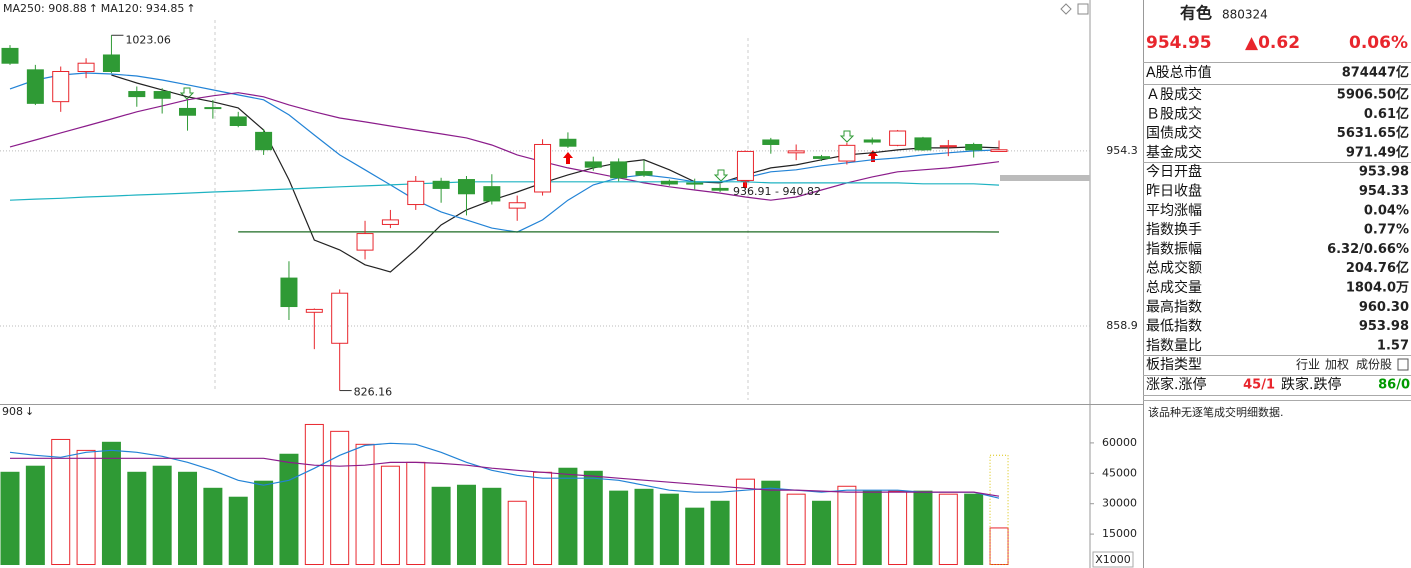 The image size is (1411, 568). Describe the element at coordinates (1174, 229) in the screenshot. I see `stat-label: 指数换手` at that location.